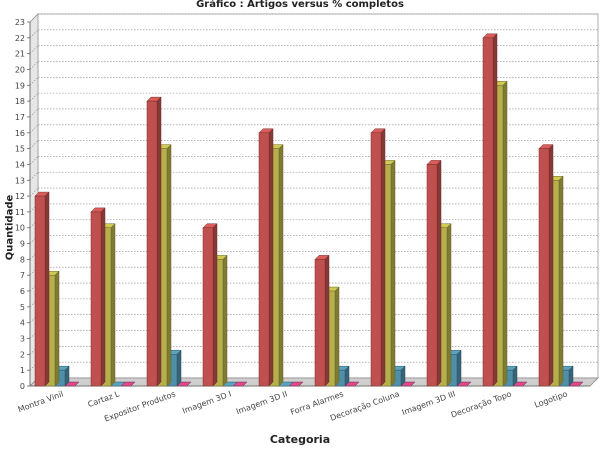  What do you see at coordinates (20, 212) in the screenshot?
I see `y-tick-label: 11` at bounding box center [20, 212].